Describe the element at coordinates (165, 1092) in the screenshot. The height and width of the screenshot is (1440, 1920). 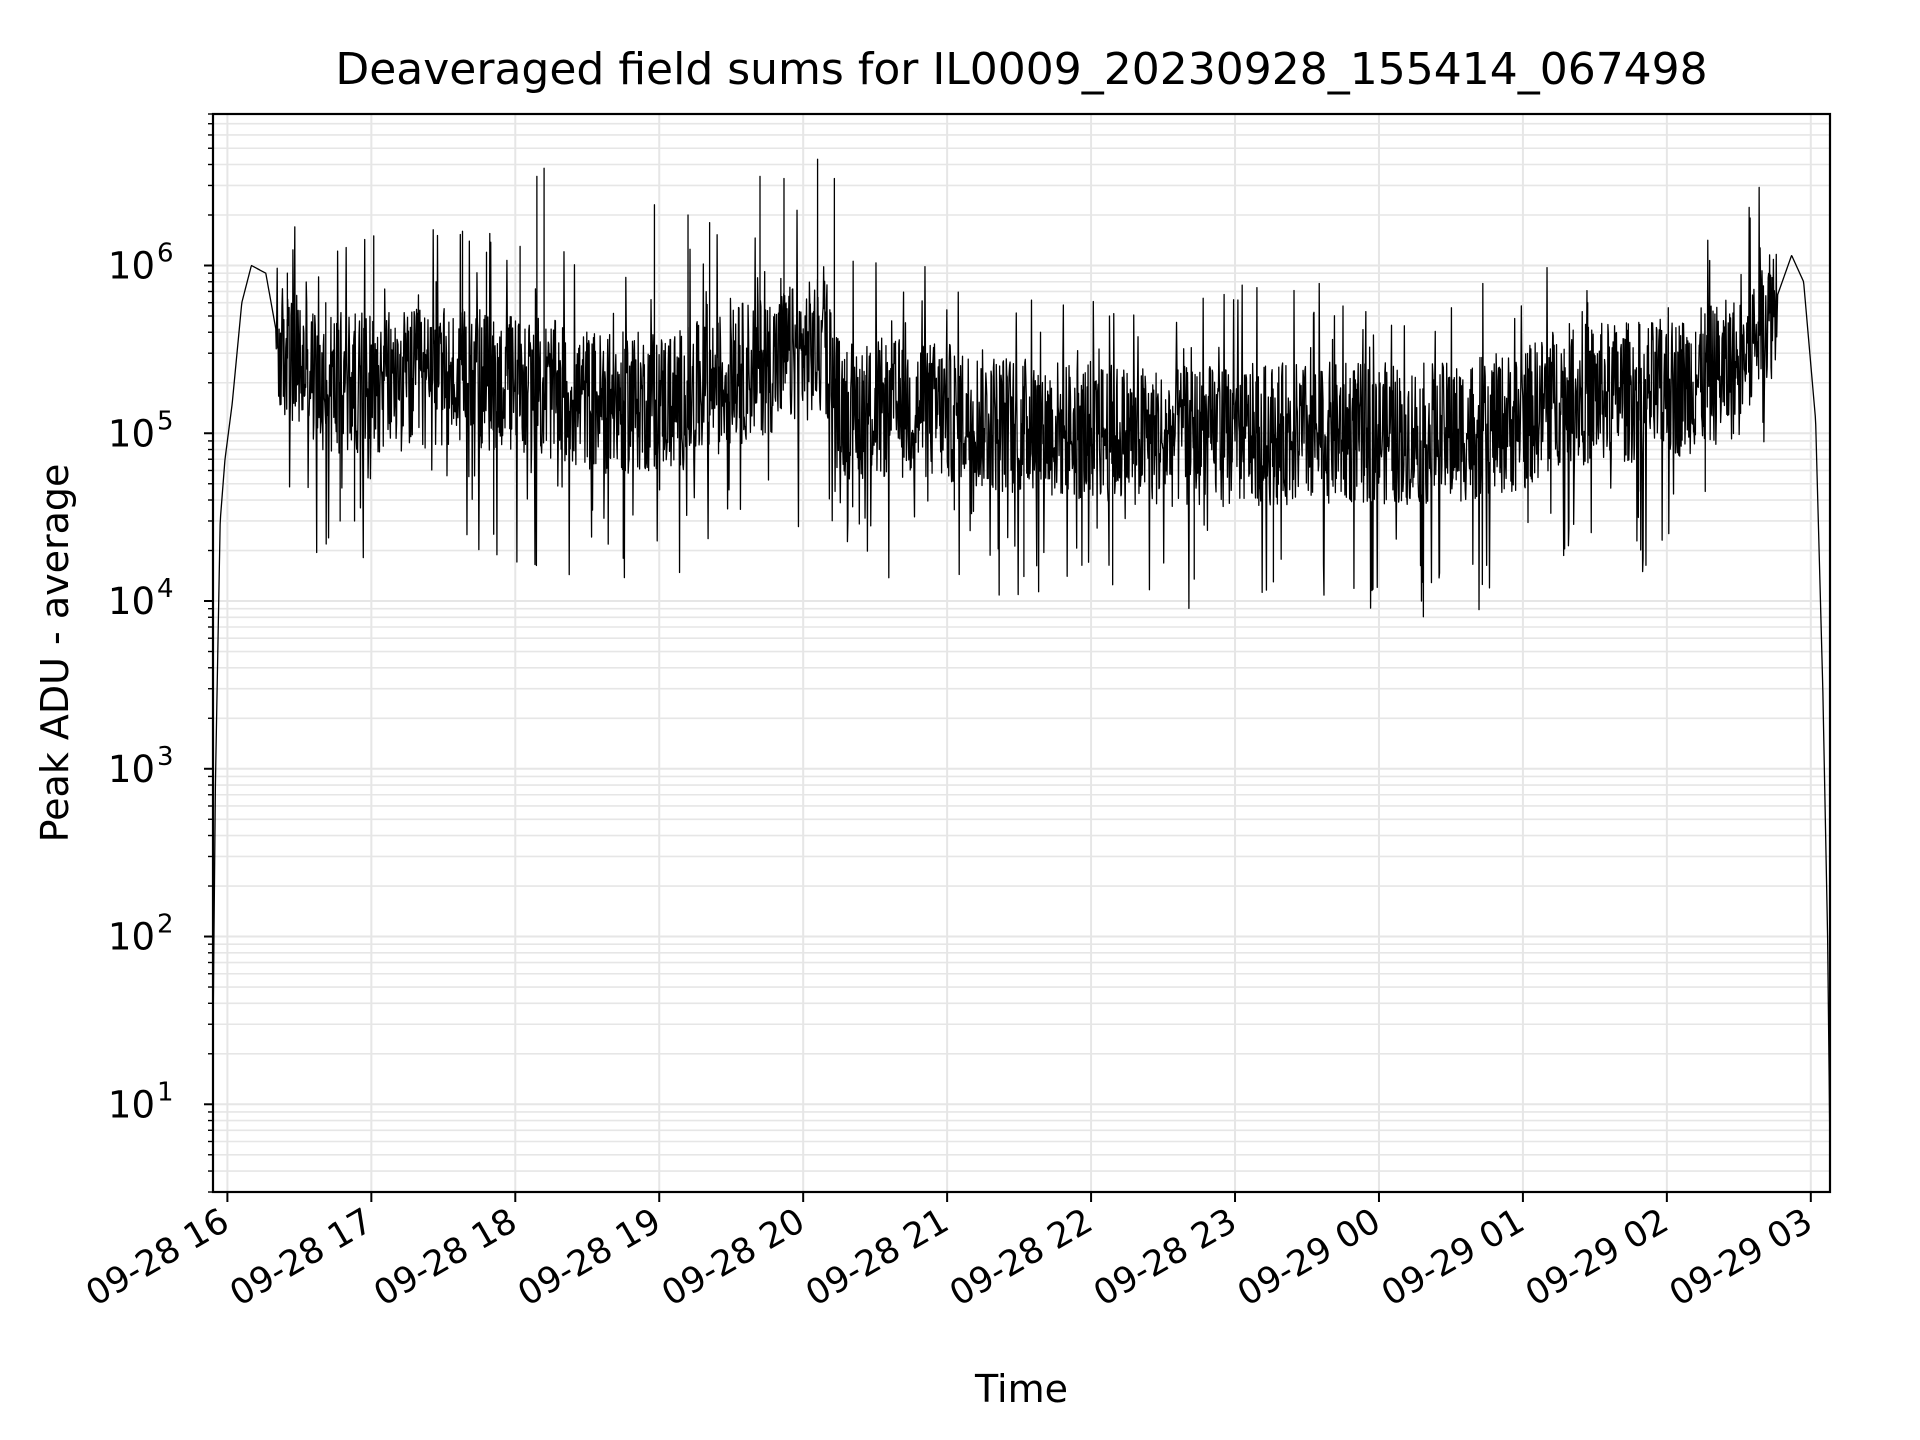
I see `y-tick-exponent: 1` at that location.